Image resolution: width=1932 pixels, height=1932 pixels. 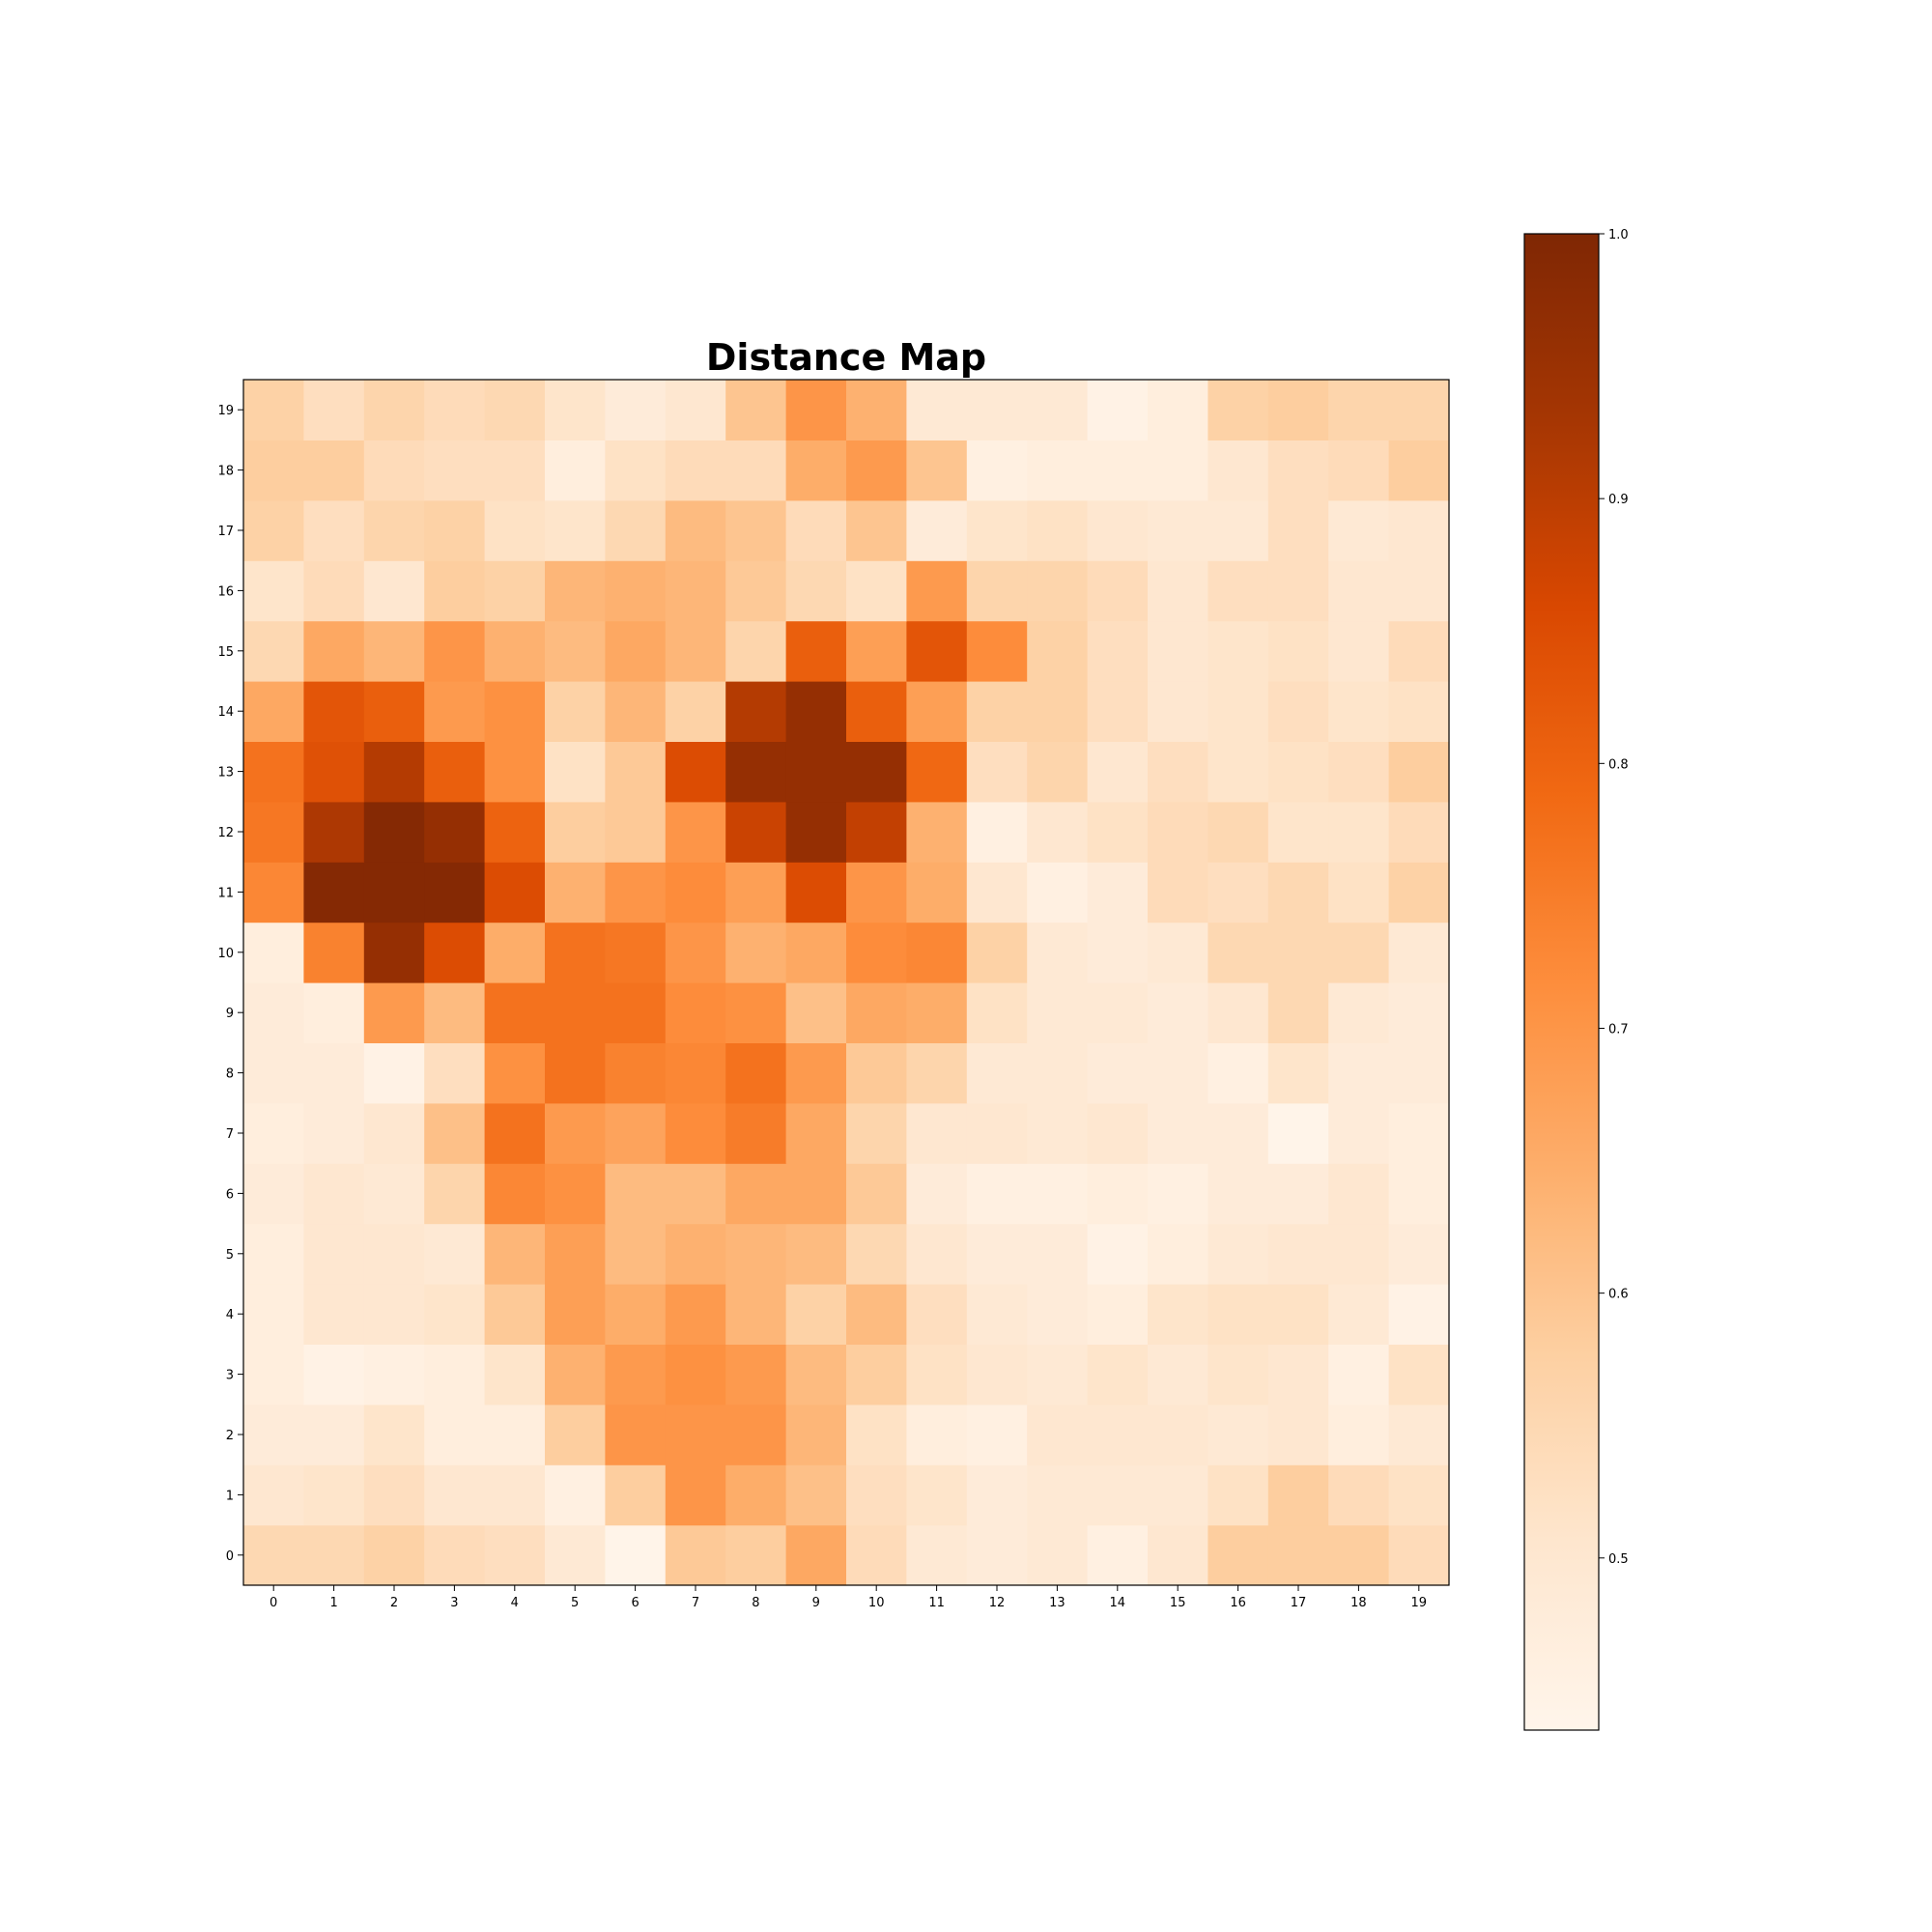 What do you see at coordinates (333, 1603) in the screenshot?
I see `x-tick-label: 1` at bounding box center [333, 1603].